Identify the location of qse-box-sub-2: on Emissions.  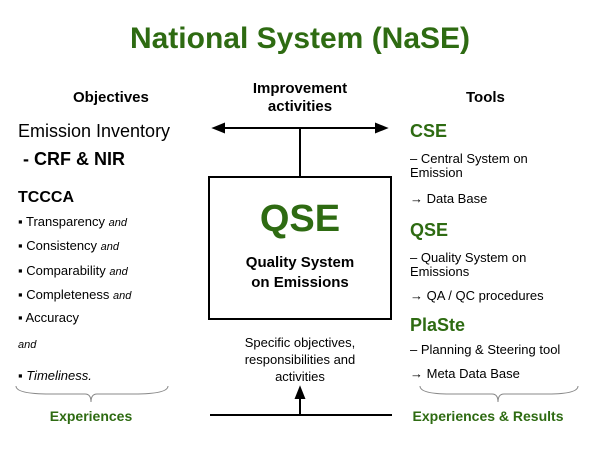
(300, 282).